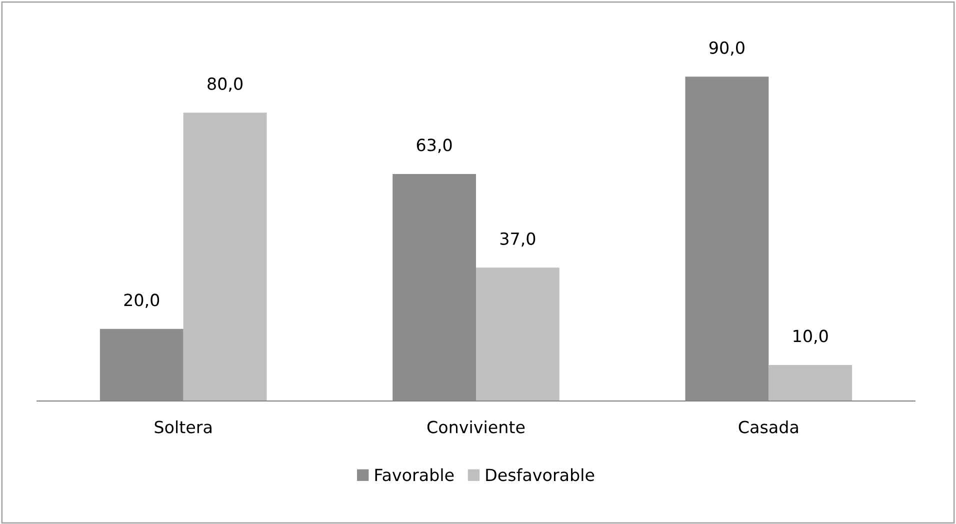  What do you see at coordinates (225, 84) in the screenshot?
I see `data-label: 80,0` at bounding box center [225, 84].